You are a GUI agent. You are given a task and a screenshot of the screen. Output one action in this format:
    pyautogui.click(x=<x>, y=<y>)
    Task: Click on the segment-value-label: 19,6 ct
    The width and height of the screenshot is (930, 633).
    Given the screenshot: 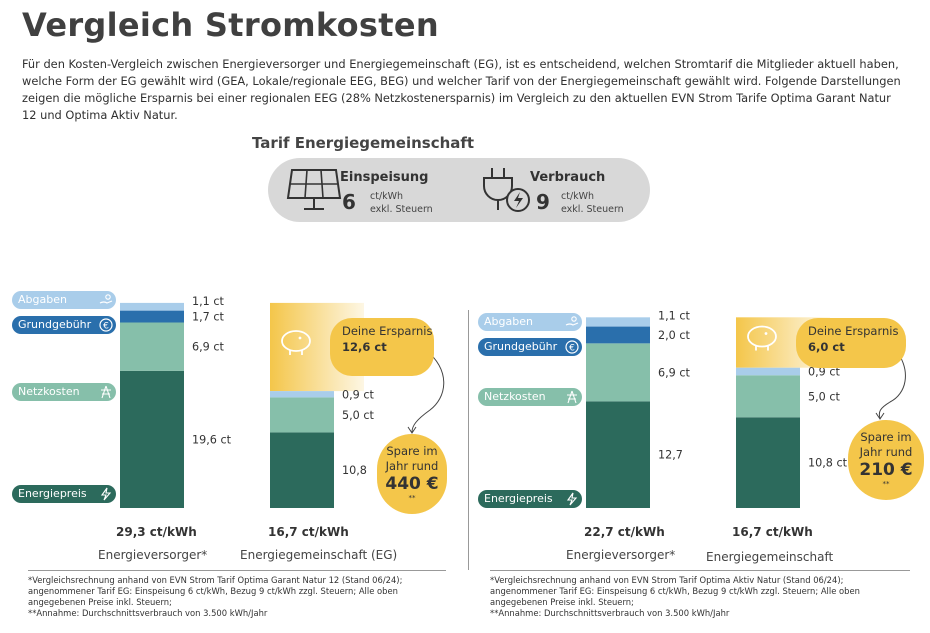 What is the action you would take?
    pyautogui.click(x=212, y=439)
    